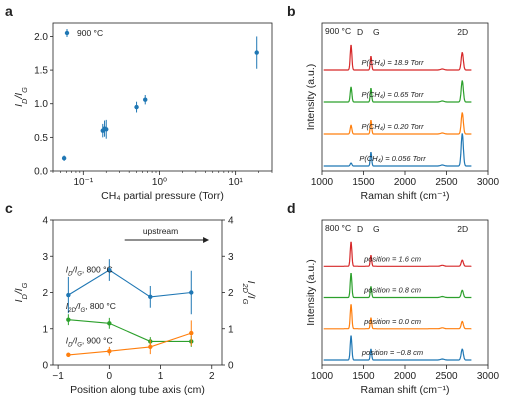  Describe the element at coordinates (392, 158) in the screenshot. I see `spectrum-label: P(CH₄) = 0.056 Torr` at that location.